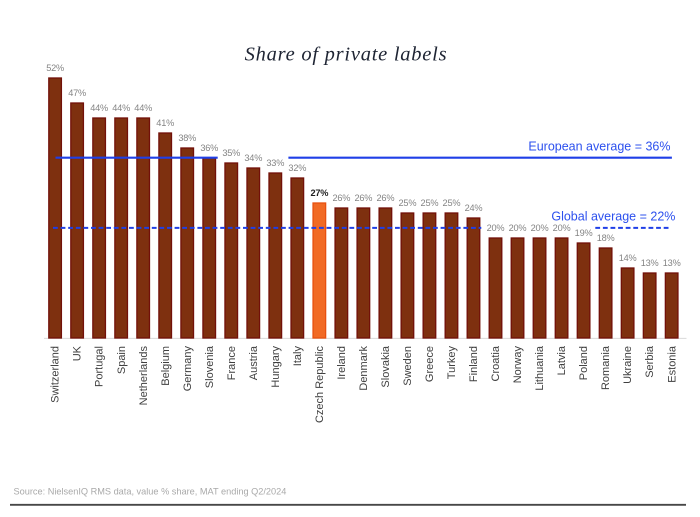  Describe the element at coordinates (144, 376) in the screenshot. I see `svg-text: Netherlands` at that location.